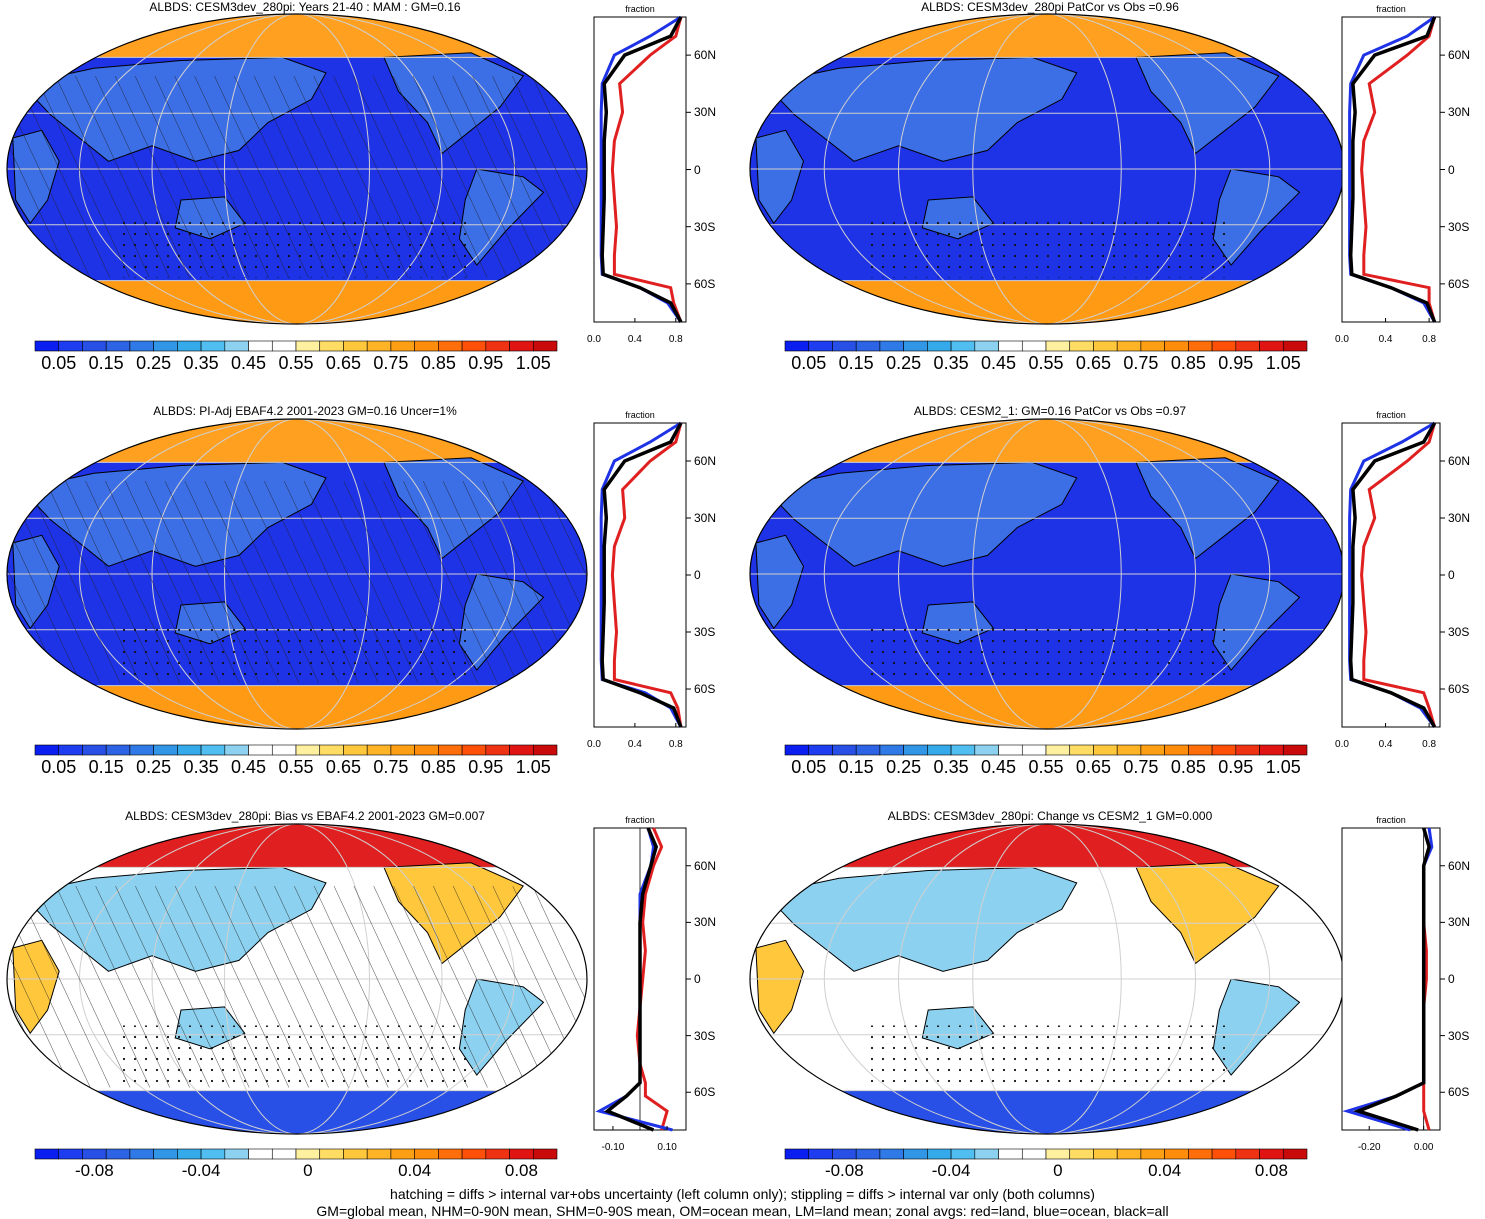 This screenshot has height=1219, width=1485. What do you see at coordinates (1429, 744) in the screenshot?
I see `zonal-x-label: 0.8` at bounding box center [1429, 744].